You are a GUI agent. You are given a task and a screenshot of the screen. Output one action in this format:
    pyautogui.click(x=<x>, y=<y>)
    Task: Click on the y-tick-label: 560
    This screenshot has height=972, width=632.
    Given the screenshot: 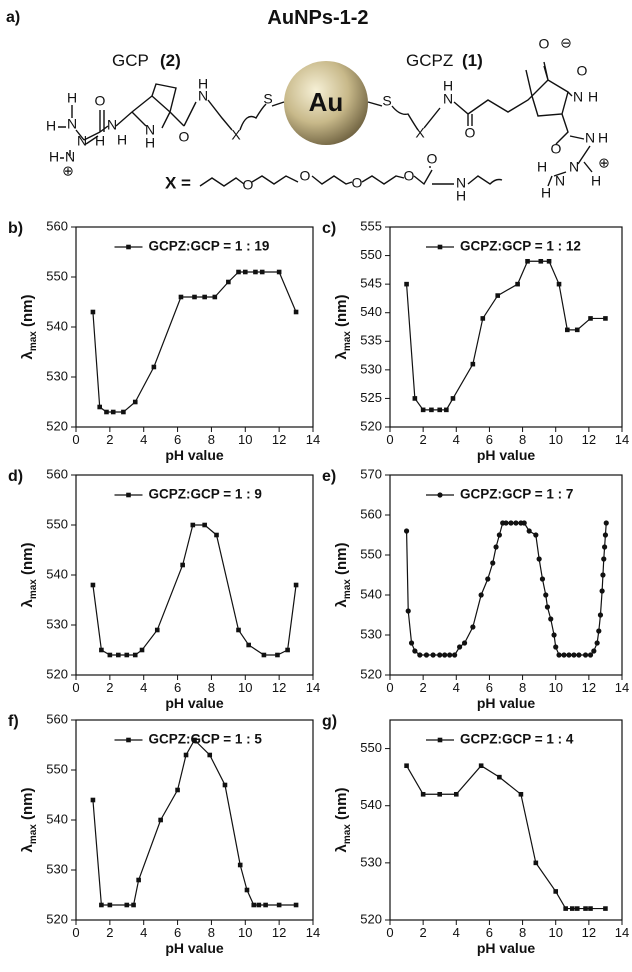 What is the action you would take?
    pyautogui.click(x=57, y=225)
    